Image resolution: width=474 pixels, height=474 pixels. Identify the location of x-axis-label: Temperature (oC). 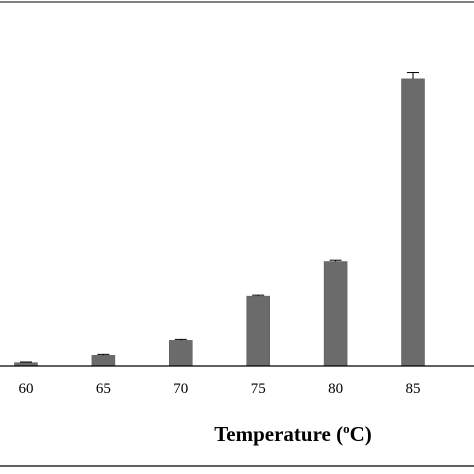
(293, 433).